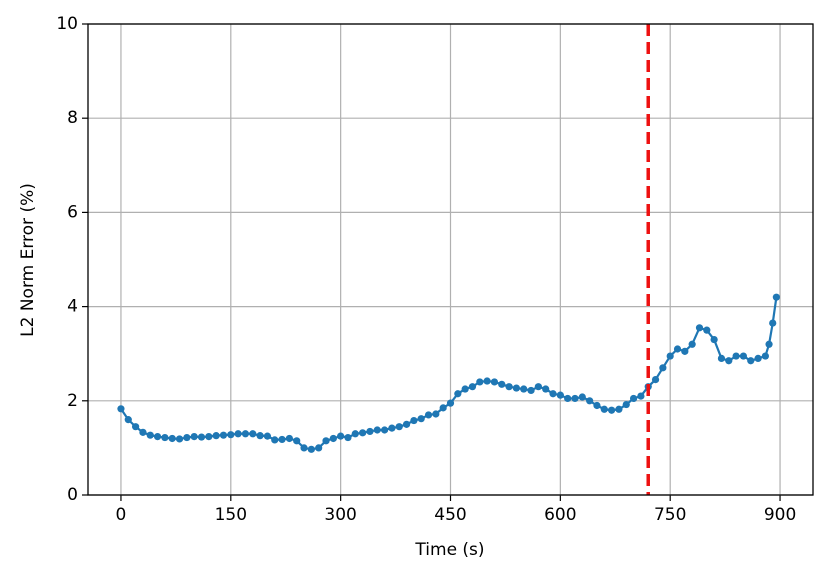  Describe the element at coordinates (340, 515) in the screenshot. I see `x-tick-label: 300` at that location.